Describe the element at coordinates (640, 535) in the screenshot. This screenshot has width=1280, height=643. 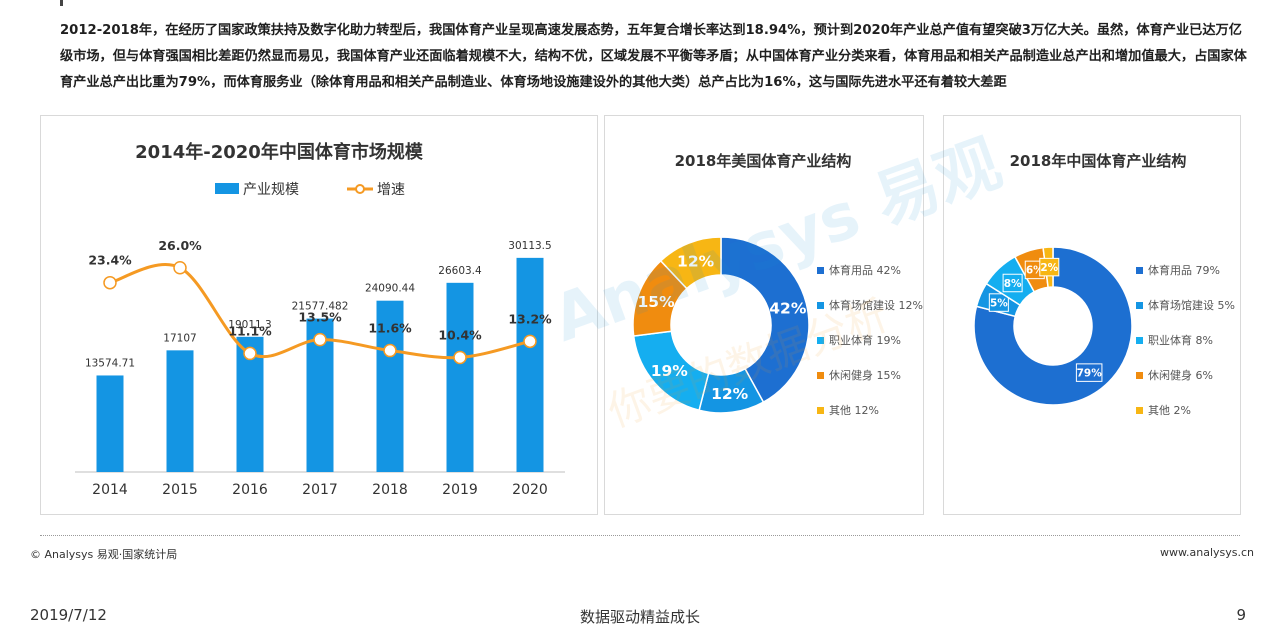
I see `footer-divider` at that location.